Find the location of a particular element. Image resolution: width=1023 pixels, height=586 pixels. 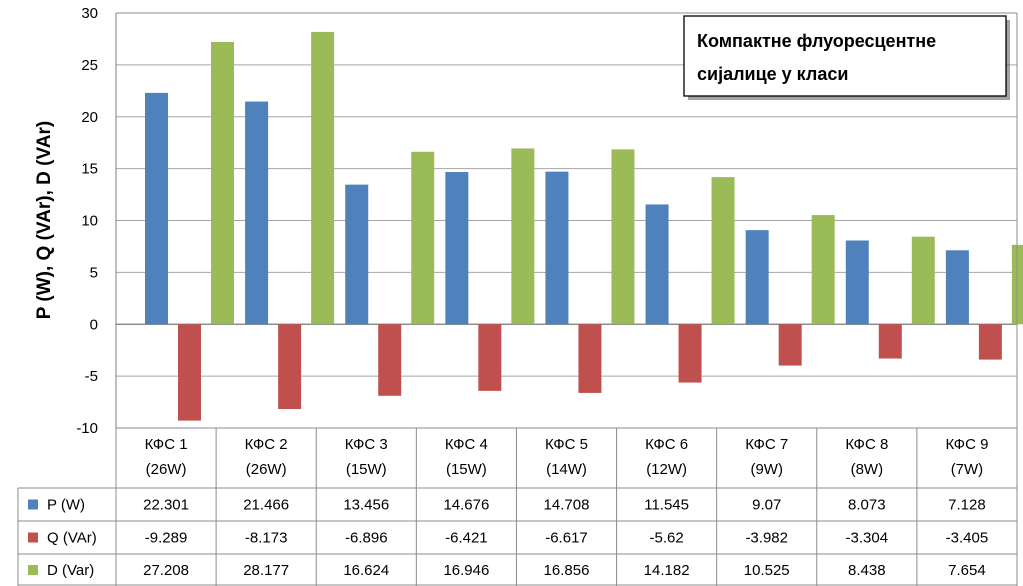

x-tick-label: КФС 2 is located at coordinates (266, 444).